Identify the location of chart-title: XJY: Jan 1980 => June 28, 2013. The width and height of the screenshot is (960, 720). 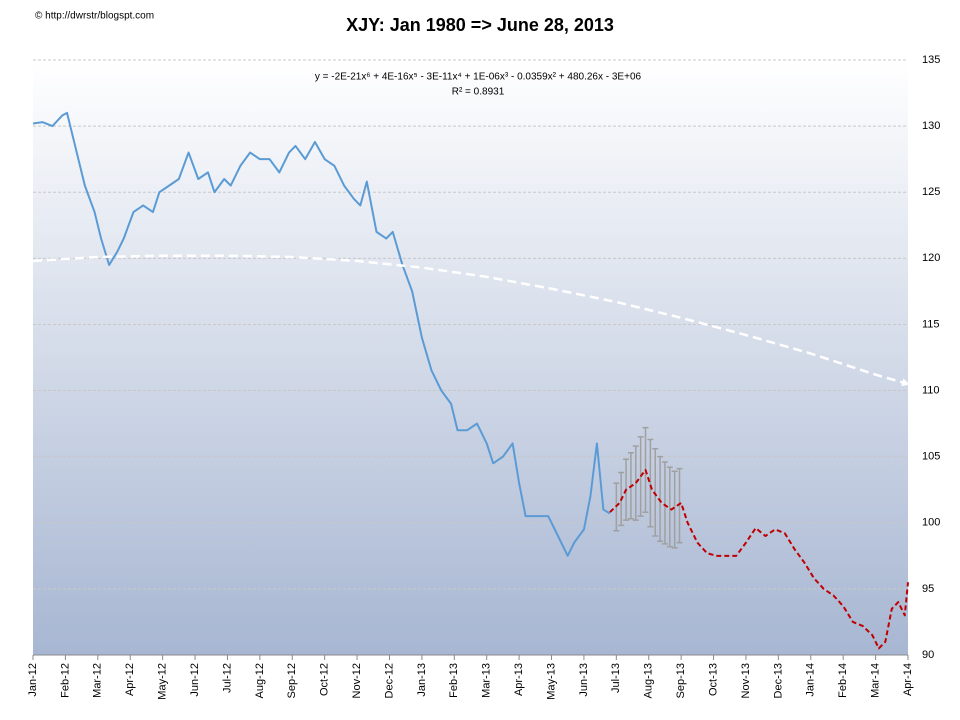
(480, 25).